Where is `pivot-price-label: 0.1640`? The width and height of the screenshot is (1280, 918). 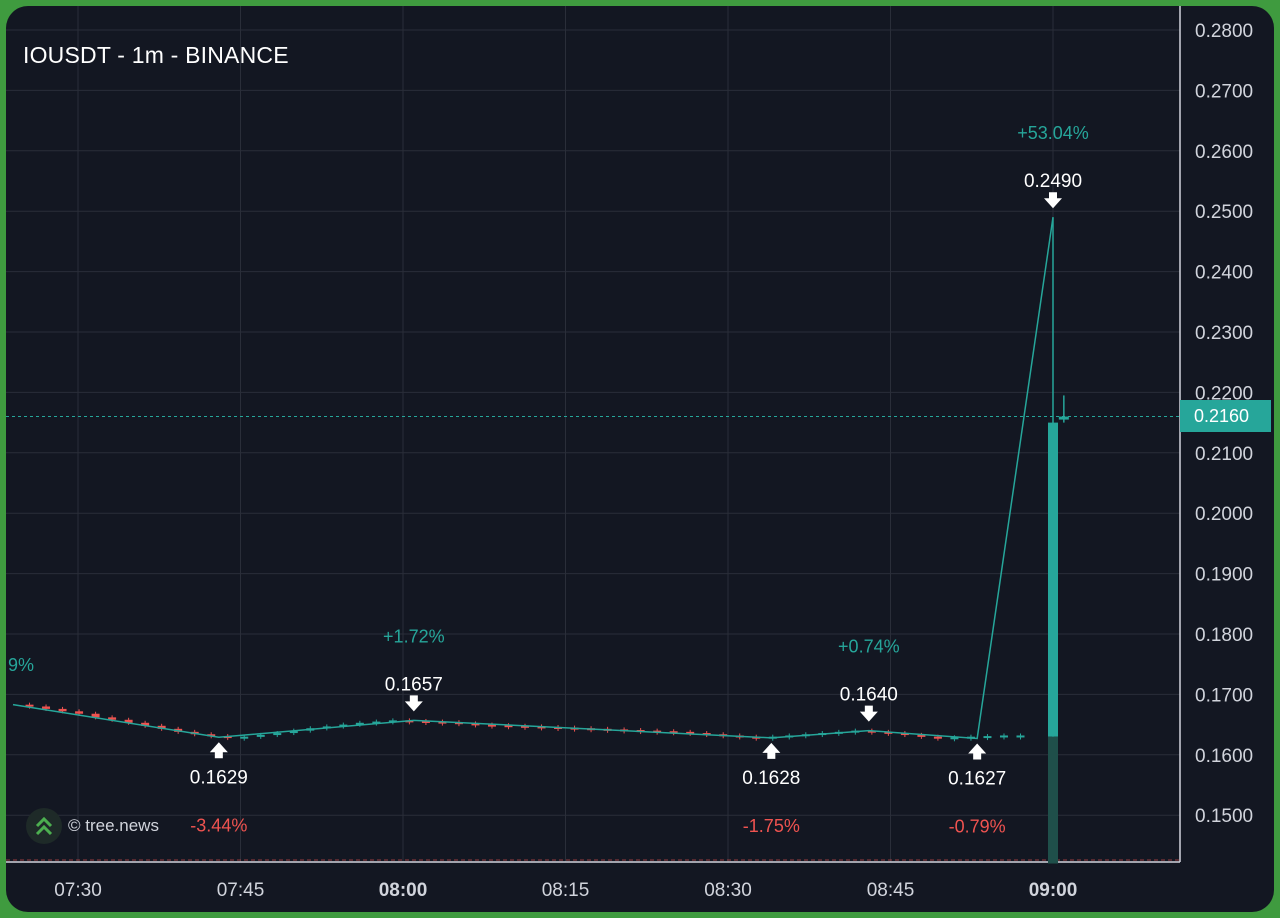 pivot-price-label: 0.1640 is located at coordinates (869, 695).